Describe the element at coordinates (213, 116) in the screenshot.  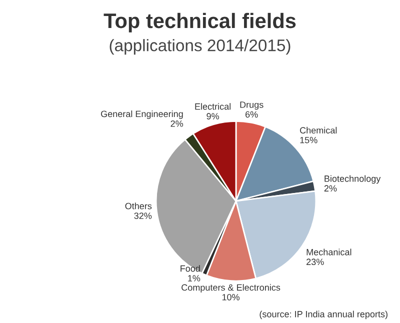
I see `data-label: 9%` at that location.